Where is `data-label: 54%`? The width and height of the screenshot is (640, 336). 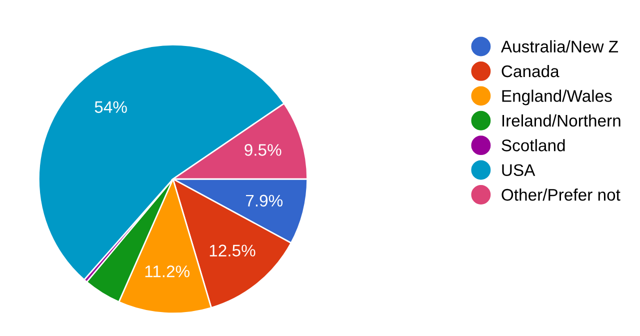
data-label: 54% is located at coordinates (110, 107).